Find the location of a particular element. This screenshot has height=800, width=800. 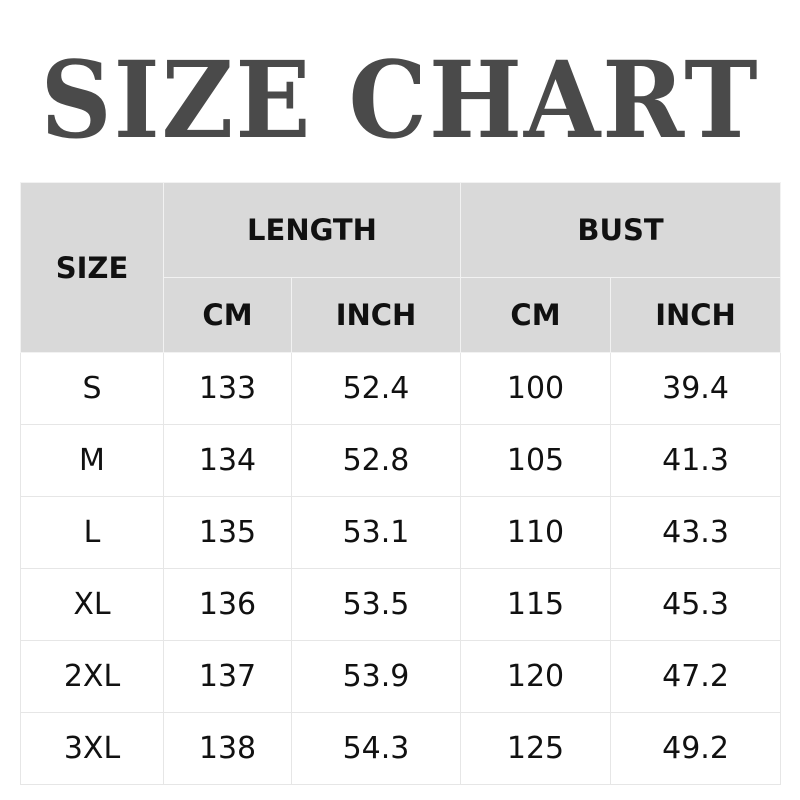

size-cell: S is located at coordinates (92, 388).